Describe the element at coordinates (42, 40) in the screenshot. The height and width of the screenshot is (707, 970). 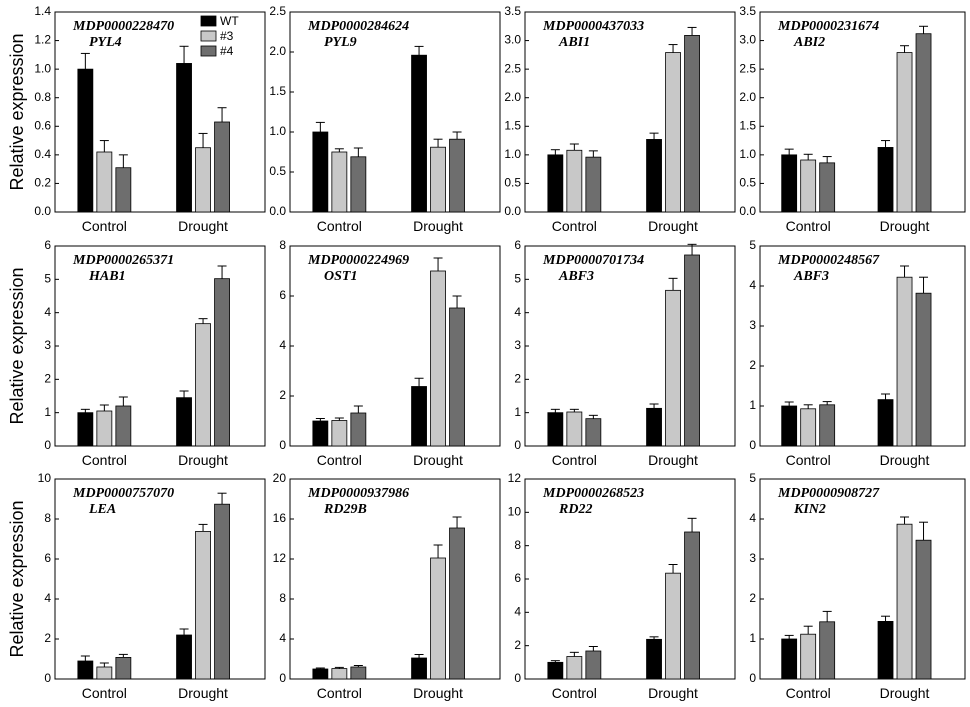
I see `y-tick-label: 1.2` at that location.